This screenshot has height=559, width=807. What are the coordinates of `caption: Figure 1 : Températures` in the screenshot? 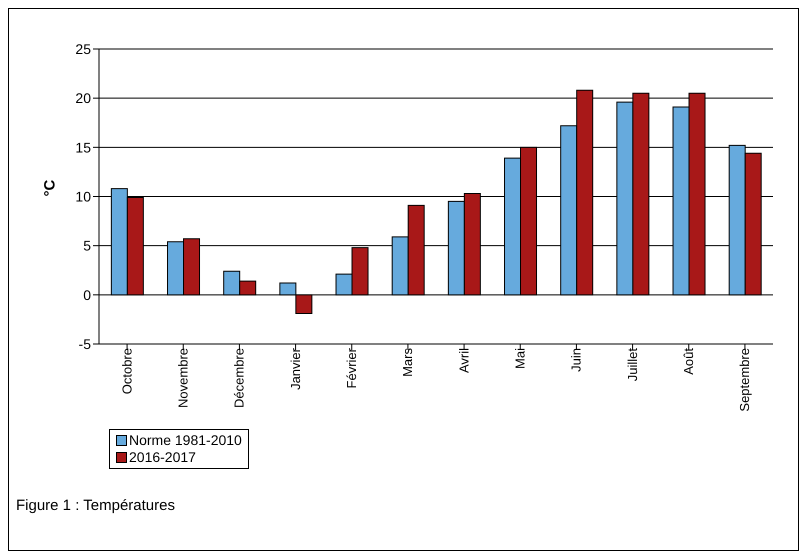 It's located at (95, 505).